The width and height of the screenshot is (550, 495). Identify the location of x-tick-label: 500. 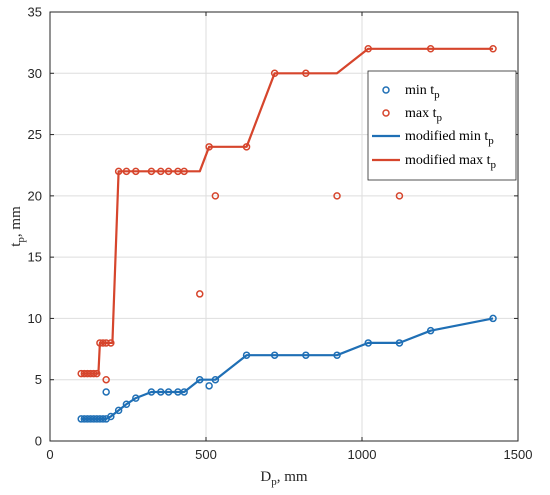
(206, 454).